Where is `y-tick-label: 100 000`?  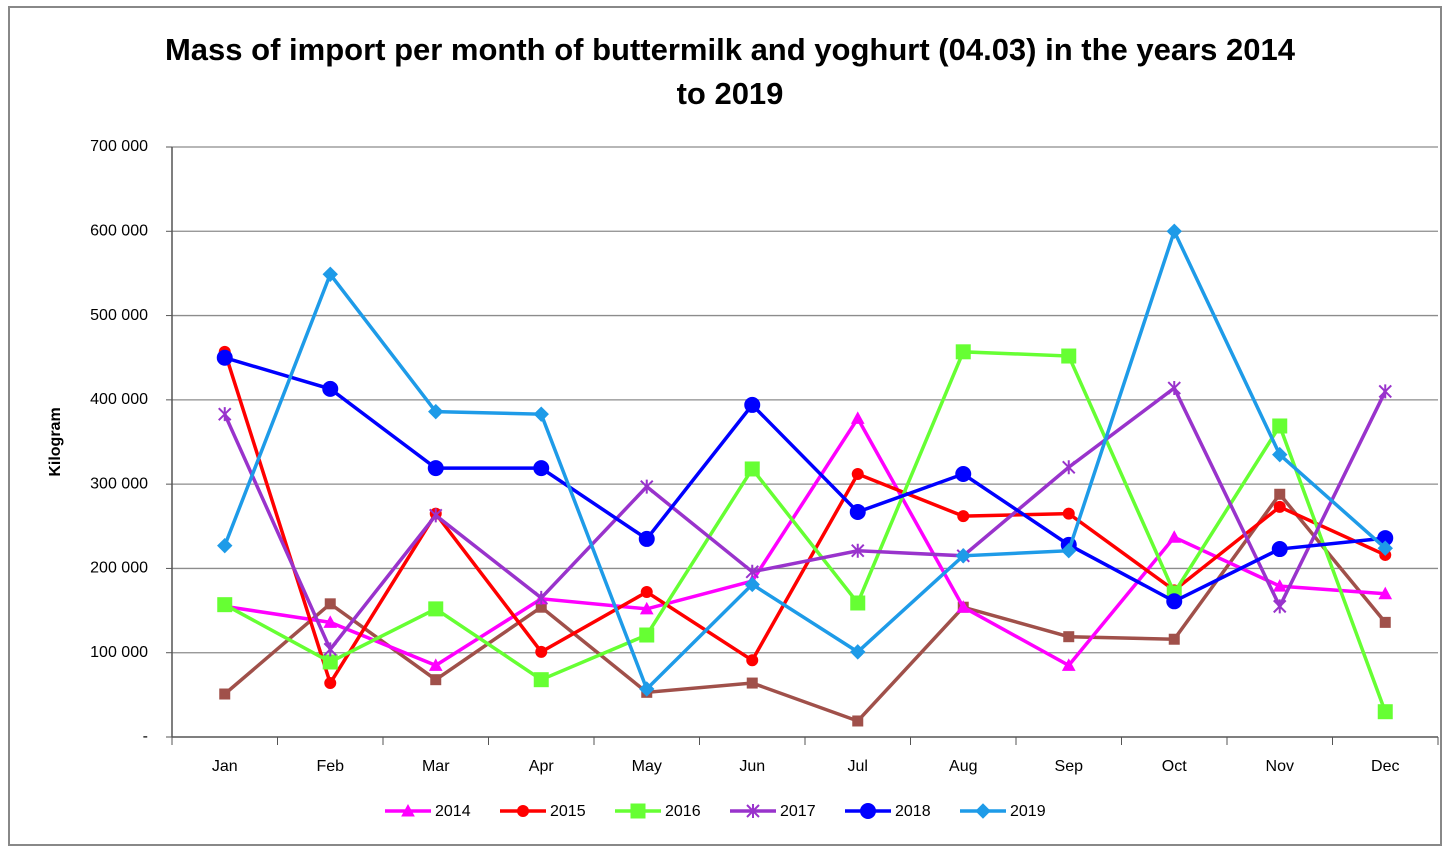 y-tick-label: 100 000 is located at coordinates (119, 652).